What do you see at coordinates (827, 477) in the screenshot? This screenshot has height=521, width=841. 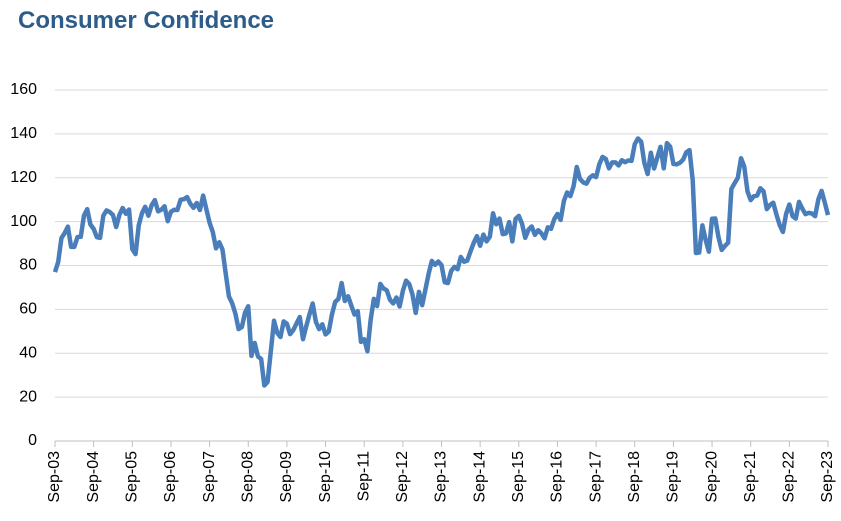 I see `x-tick-label: Sep-23` at bounding box center [827, 477].